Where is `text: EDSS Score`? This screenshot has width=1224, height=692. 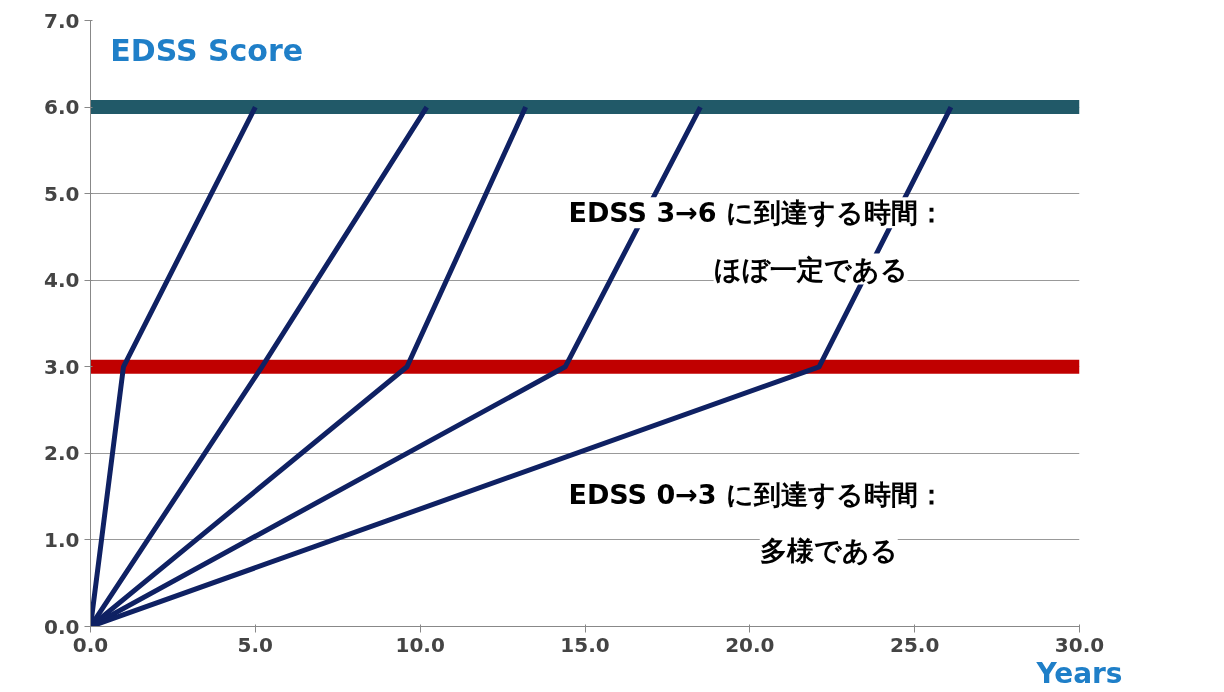 text: EDSS Score is located at coordinates (207, 51).